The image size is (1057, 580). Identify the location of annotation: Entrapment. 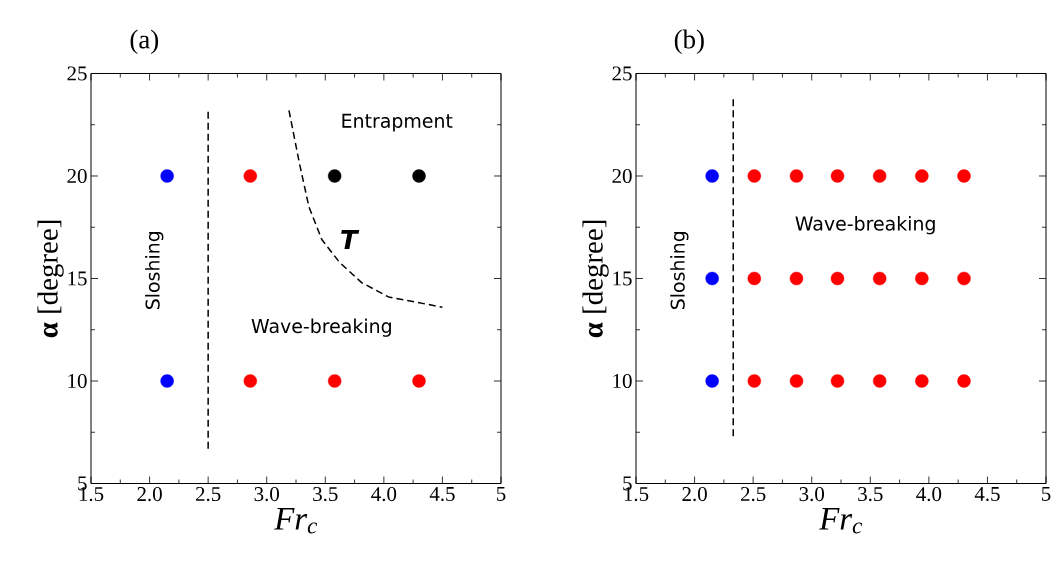
(397, 122).